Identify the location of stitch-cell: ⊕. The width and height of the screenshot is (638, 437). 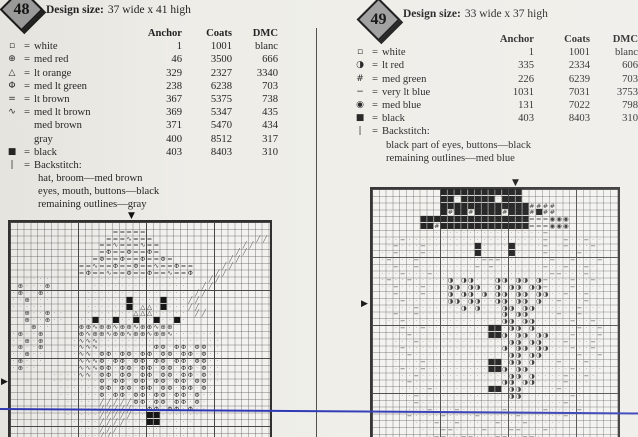
(122, 327).